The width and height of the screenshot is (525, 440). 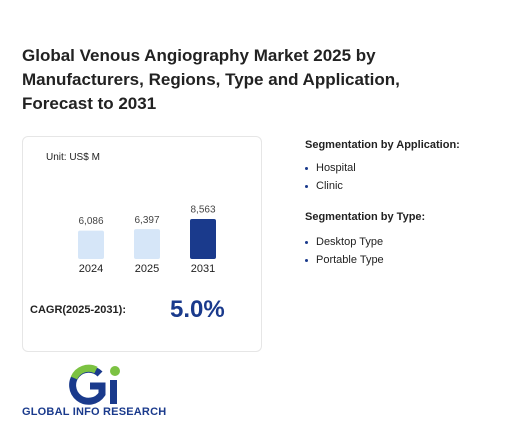 What do you see at coordinates (382, 145) in the screenshot?
I see `segment-title: Segmentation by Application:` at bounding box center [382, 145].